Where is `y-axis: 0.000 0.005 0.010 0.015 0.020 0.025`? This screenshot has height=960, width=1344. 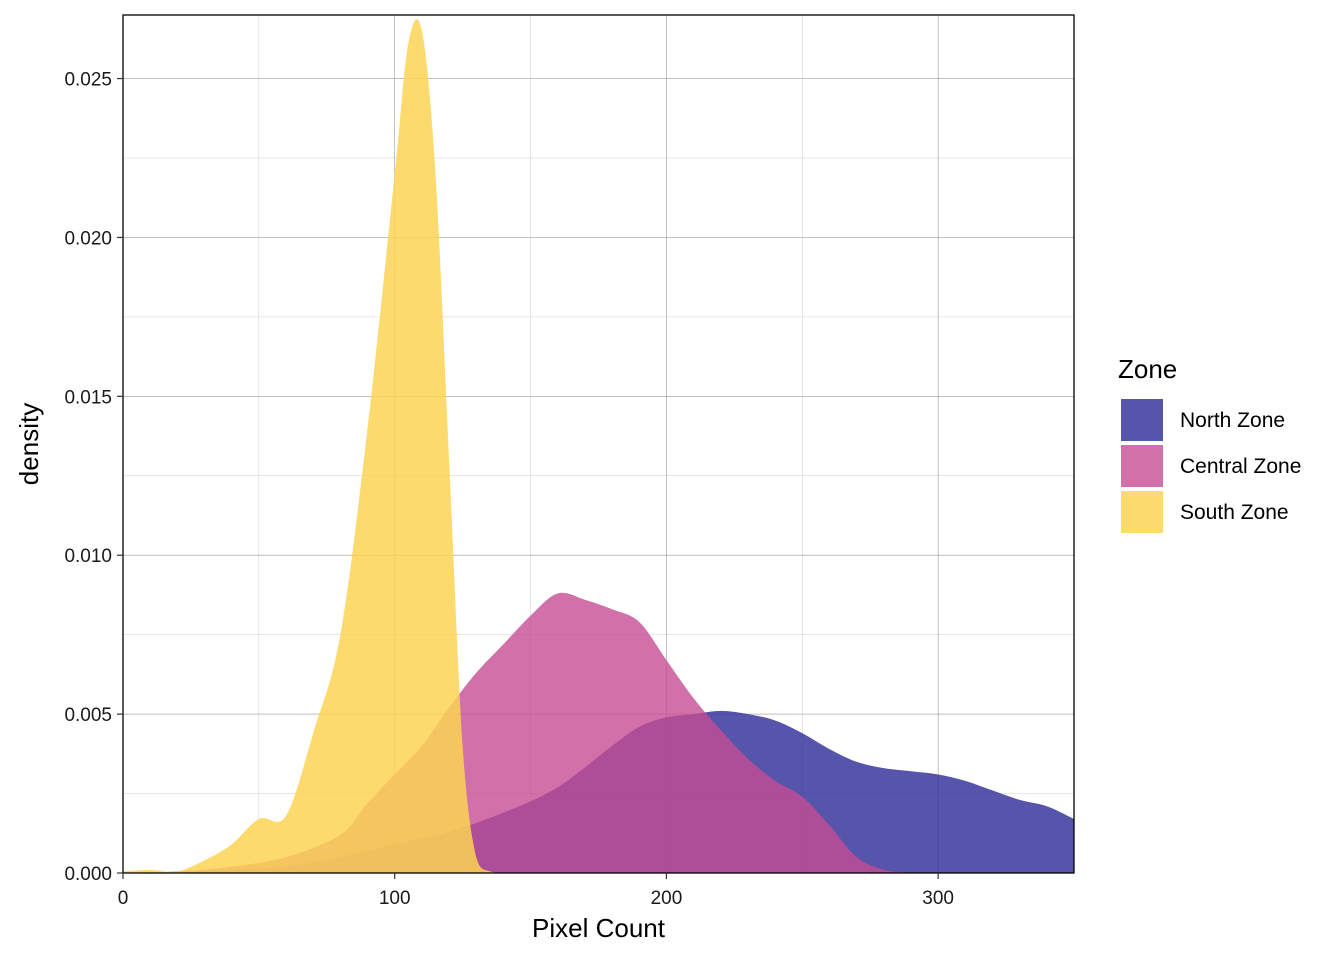
y-axis: 0.000 0.005 0.010 0.015 0.020 0.025 is located at coordinates (93, 477).